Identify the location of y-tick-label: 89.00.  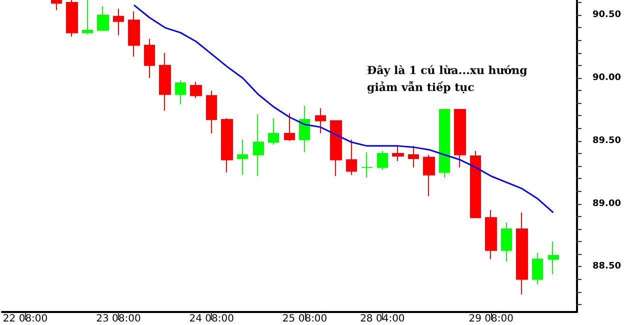
(606, 203).